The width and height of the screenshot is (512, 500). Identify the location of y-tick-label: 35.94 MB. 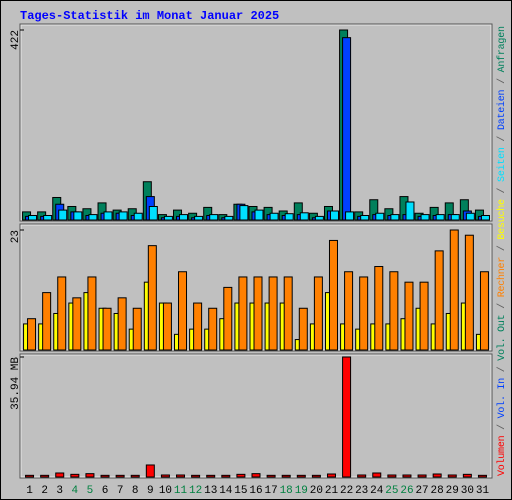
(16, 383).